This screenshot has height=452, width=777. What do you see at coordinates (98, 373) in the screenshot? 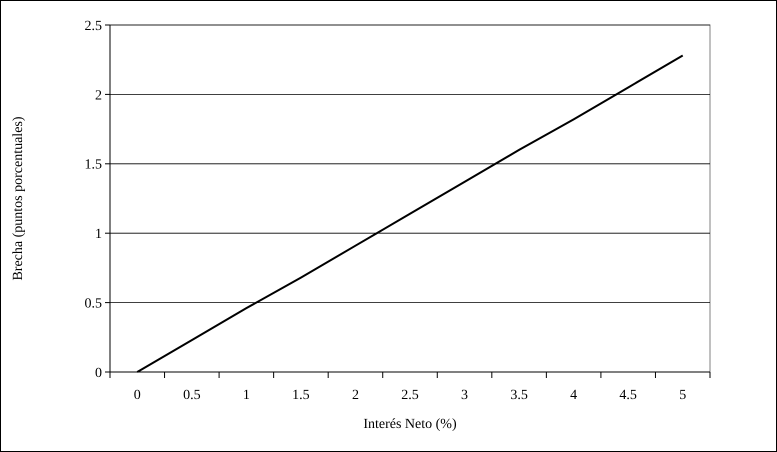
I see `y-tick-label: 0` at bounding box center [98, 373].